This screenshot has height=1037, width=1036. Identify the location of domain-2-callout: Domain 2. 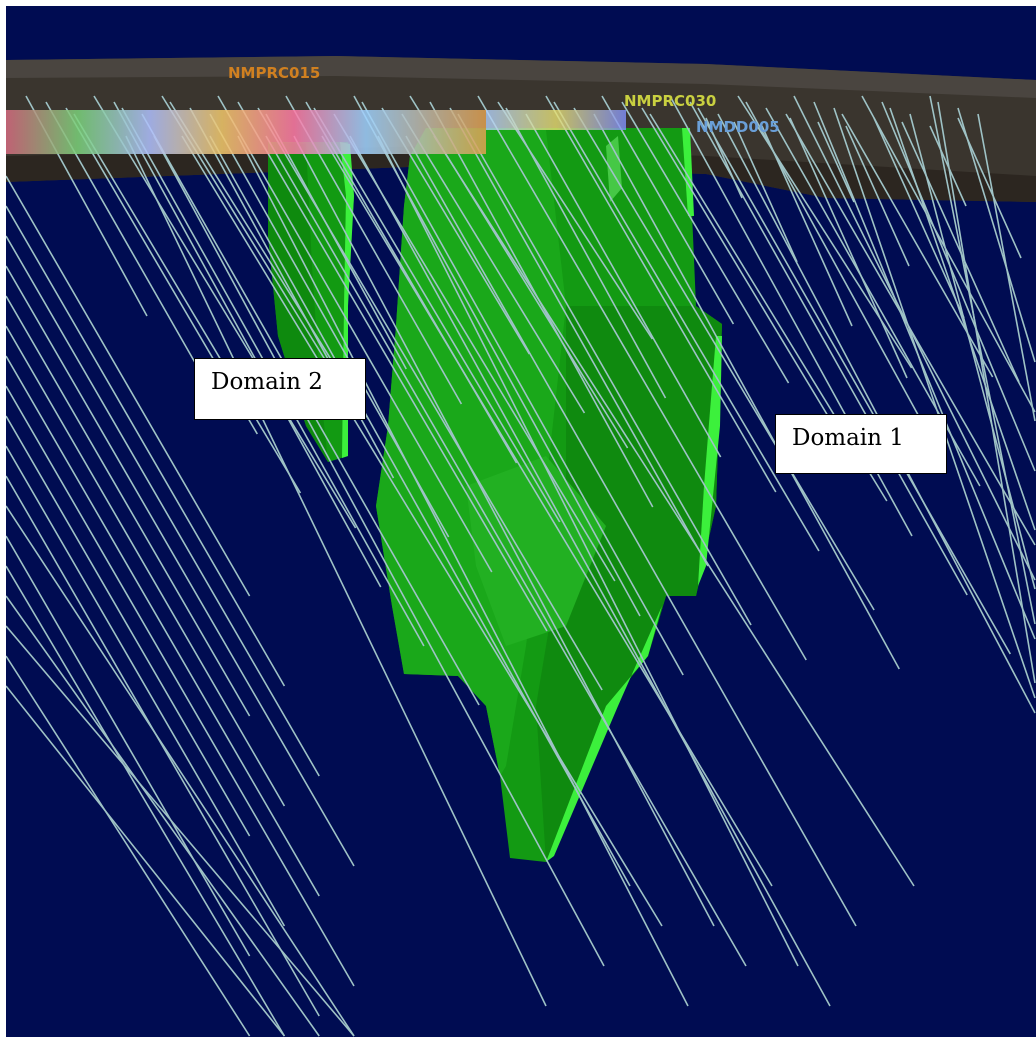
(280, 389).